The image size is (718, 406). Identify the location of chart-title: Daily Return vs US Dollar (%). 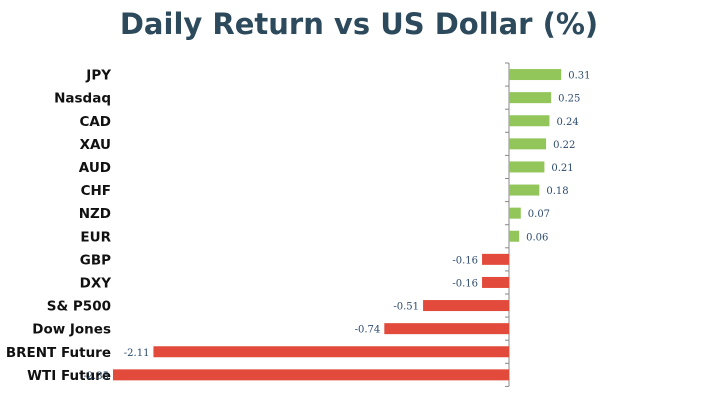
(359, 24).